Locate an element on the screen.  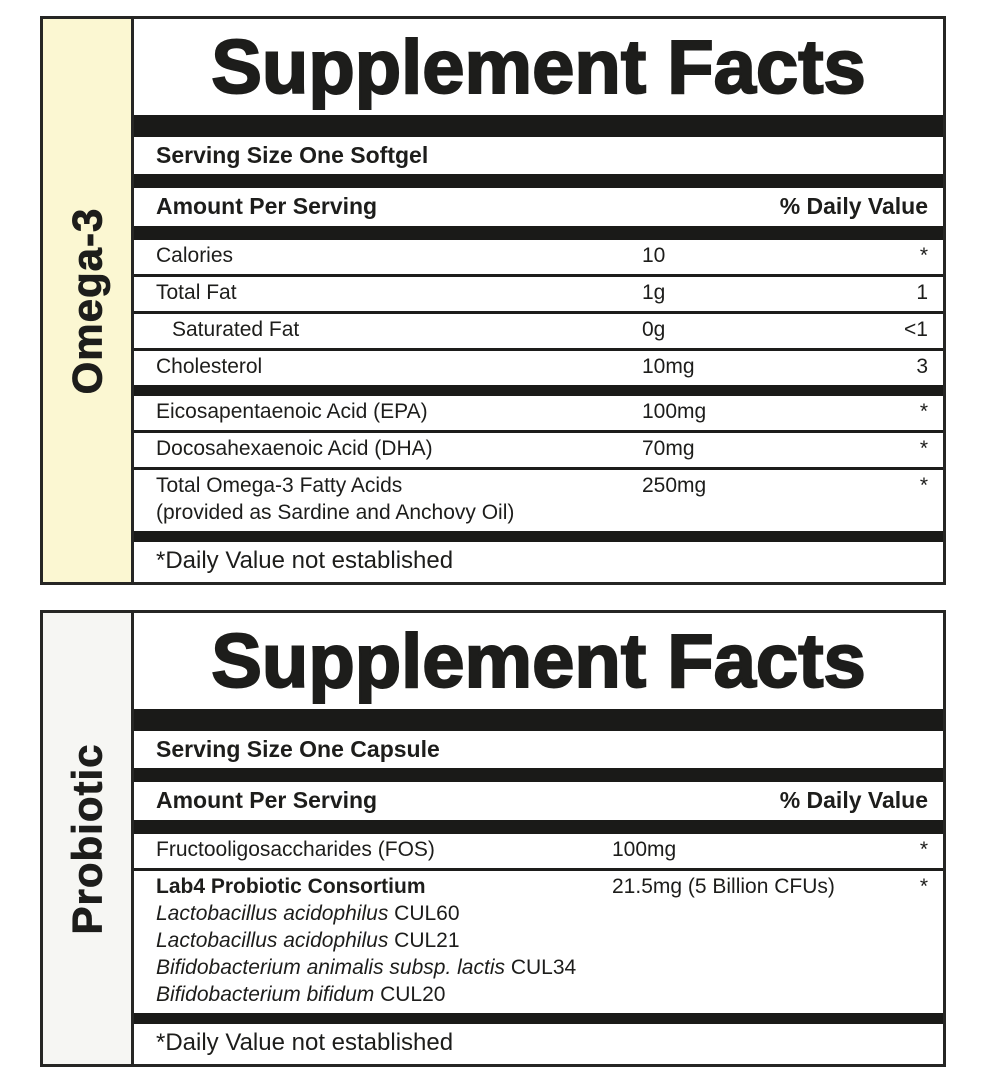
ingredient-amount: 10mg is located at coordinates (668, 366).